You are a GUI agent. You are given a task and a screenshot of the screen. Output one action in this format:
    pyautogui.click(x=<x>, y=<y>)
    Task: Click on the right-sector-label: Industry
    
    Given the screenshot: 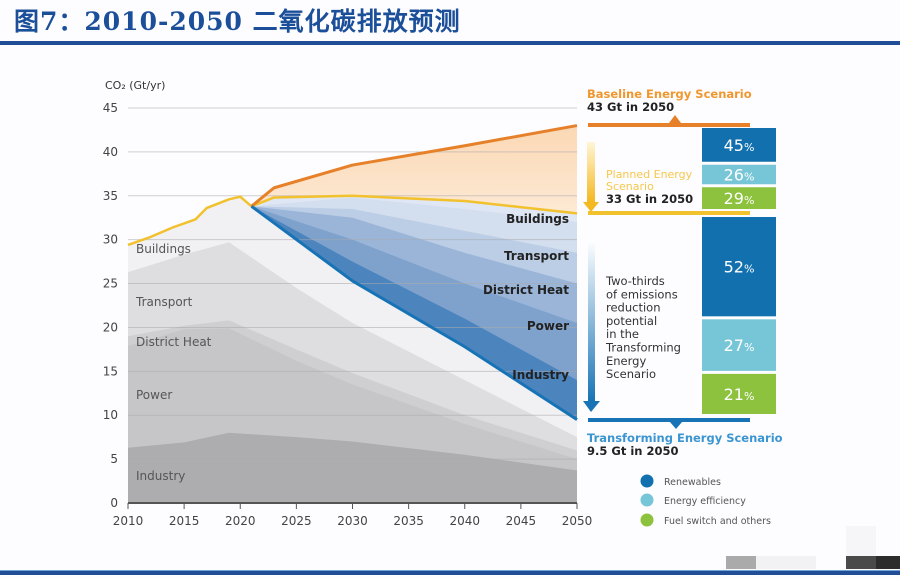 What is the action you would take?
    pyautogui.click(x=540, y=375)
    